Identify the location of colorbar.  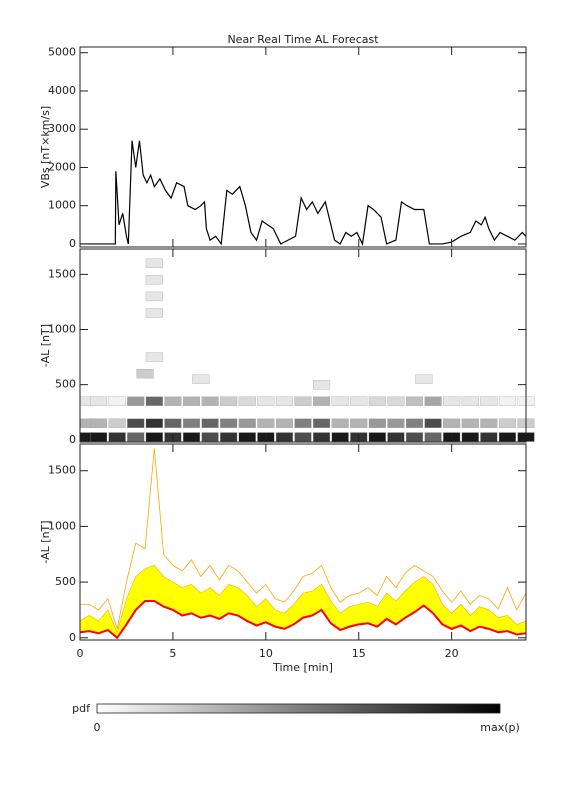
(298, 708).